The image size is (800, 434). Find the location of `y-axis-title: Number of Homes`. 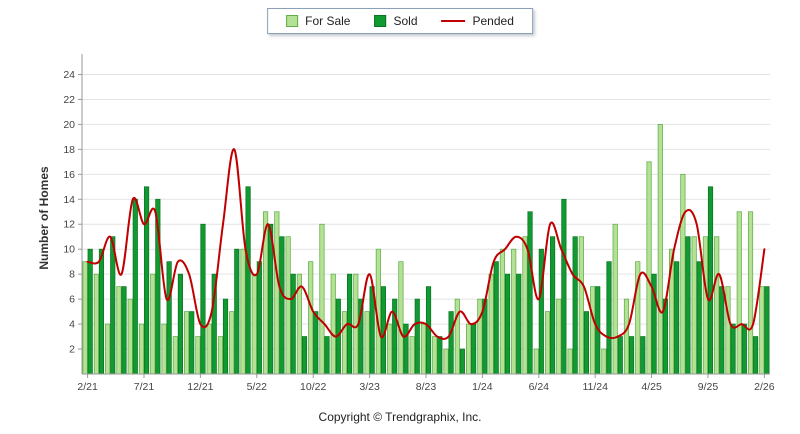

y-axis-title: Number of Homes is located at coordinates (44, 218).